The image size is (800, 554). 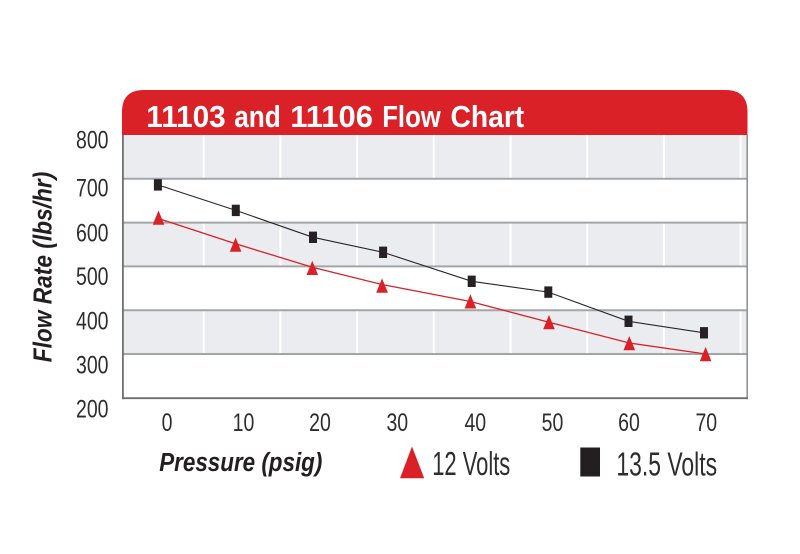 I want to click on svg-text: Flow, so click(x=411, y=116).